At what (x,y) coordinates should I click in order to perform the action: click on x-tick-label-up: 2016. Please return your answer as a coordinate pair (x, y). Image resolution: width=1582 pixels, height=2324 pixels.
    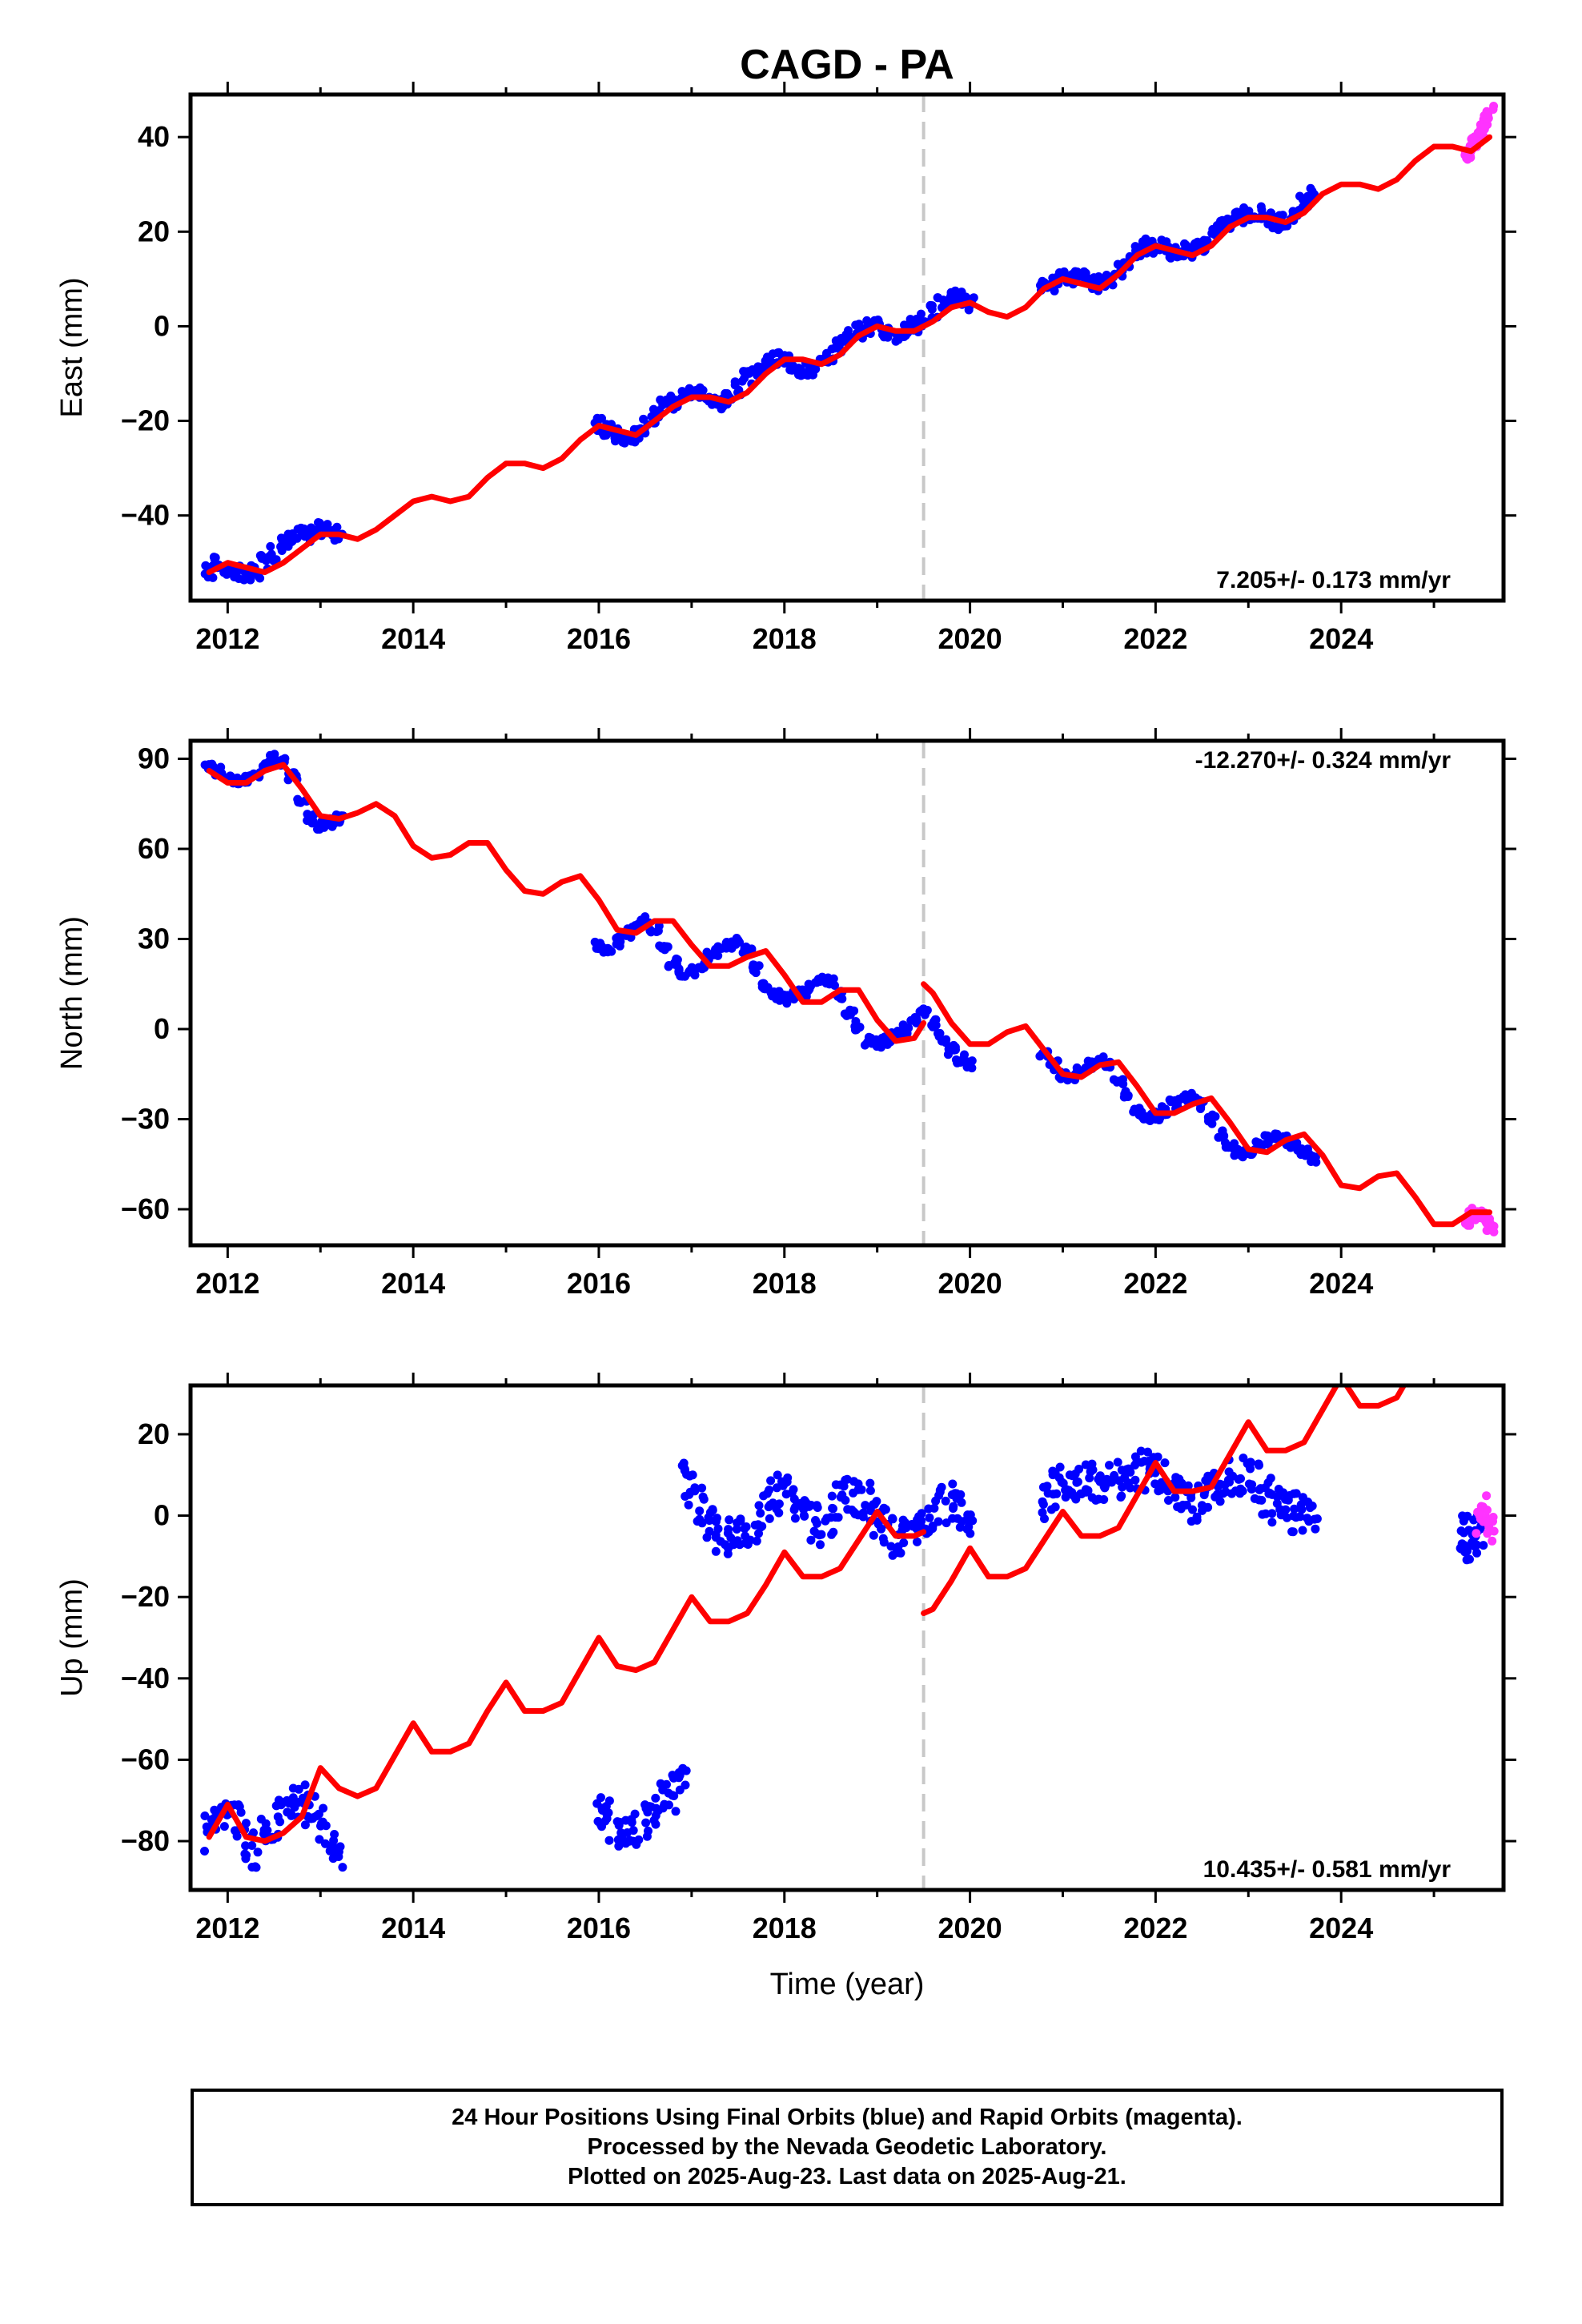
    Looking at the image, I should click on (599, 1928).